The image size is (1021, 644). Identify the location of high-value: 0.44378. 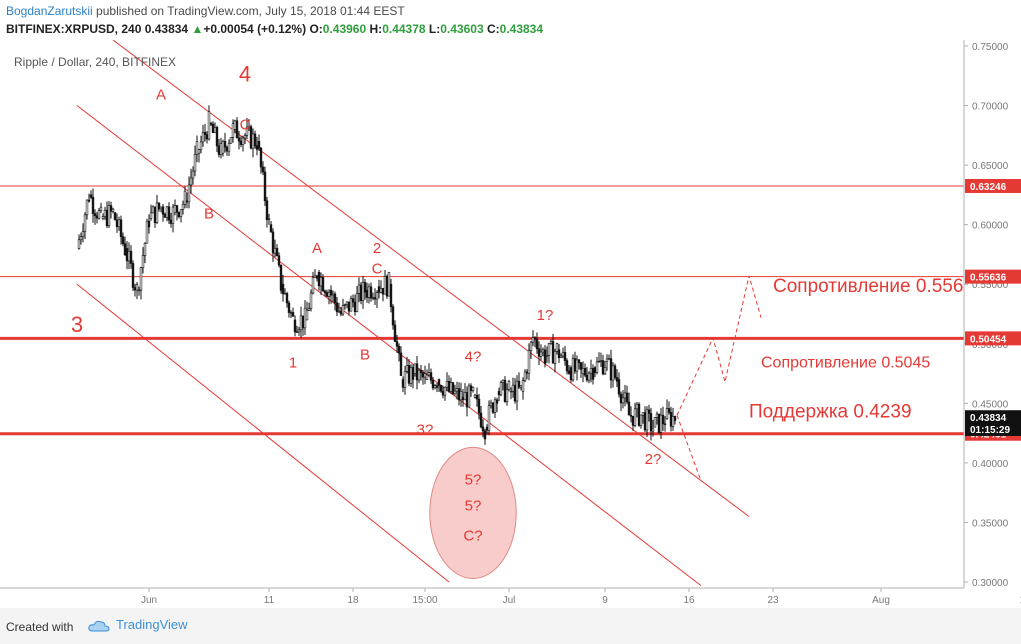
(404, 29).